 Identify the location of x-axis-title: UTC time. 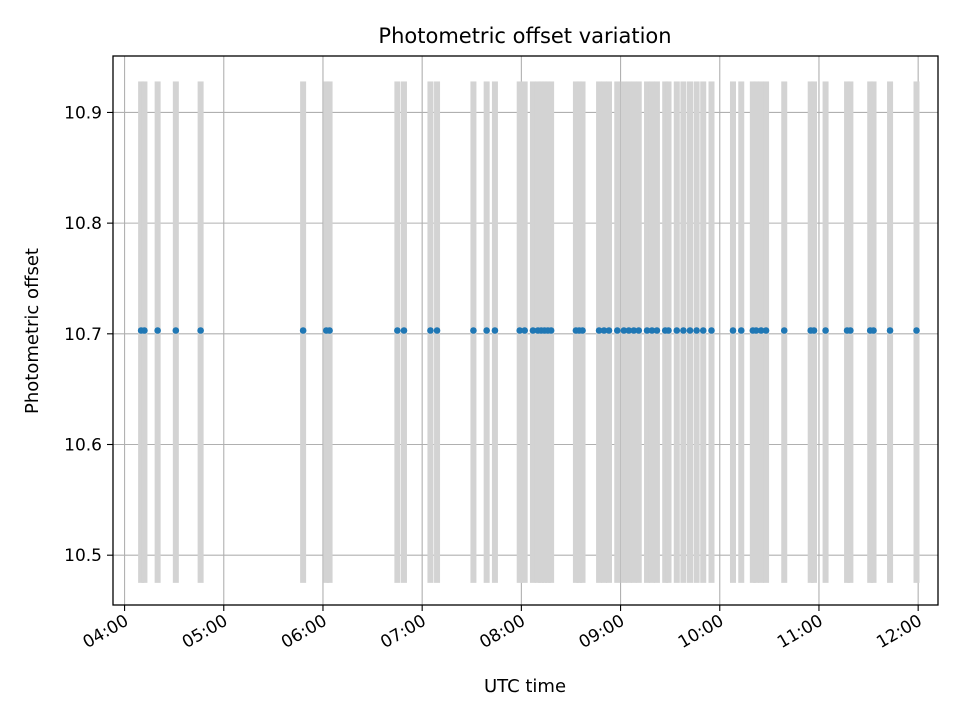
(525, 686).